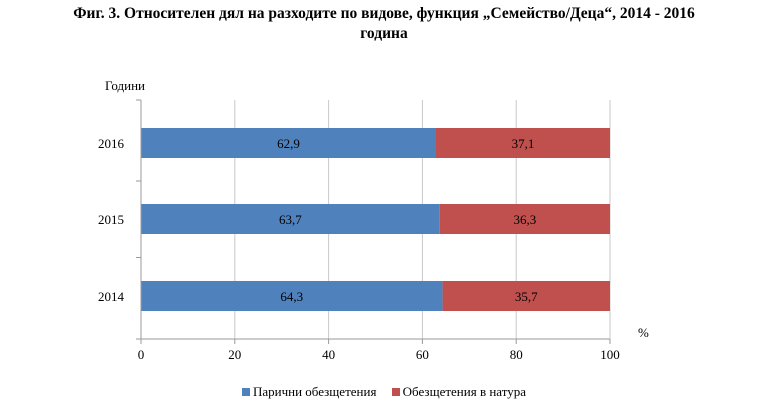 Image resolution: width=768 pixels, height=411 pixels. I want to click on chart-title-line2: година, so click(384, 33).